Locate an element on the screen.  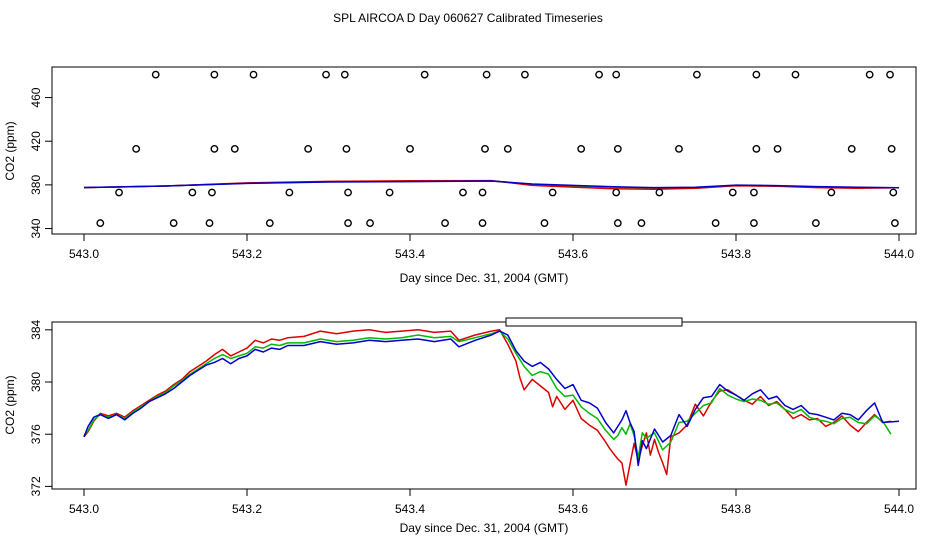
top-x-axis: 543.0 543.2 543.4 543.6 543.8 544.0 is located at coordinates (491, 247).